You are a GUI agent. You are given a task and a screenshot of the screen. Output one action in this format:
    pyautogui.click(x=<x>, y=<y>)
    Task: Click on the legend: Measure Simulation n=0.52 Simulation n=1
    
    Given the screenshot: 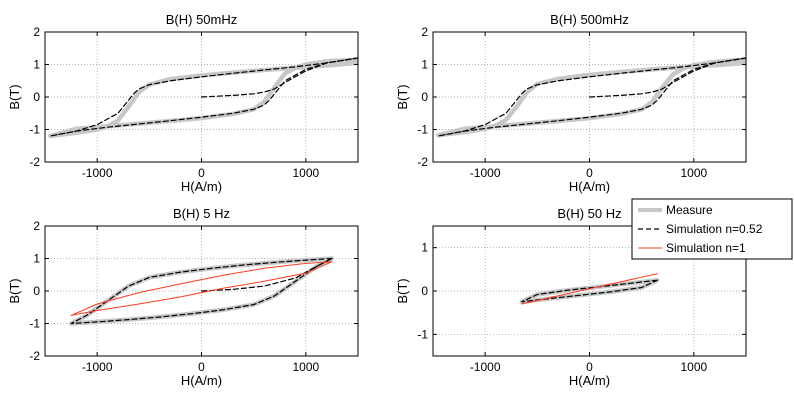 What is the action you would take?
    pyautogui.click(x=712, y=229)
    